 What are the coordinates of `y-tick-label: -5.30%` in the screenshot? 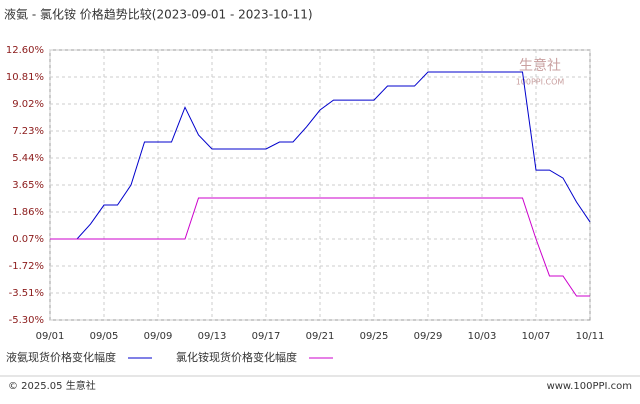 It's located at (26, 320).